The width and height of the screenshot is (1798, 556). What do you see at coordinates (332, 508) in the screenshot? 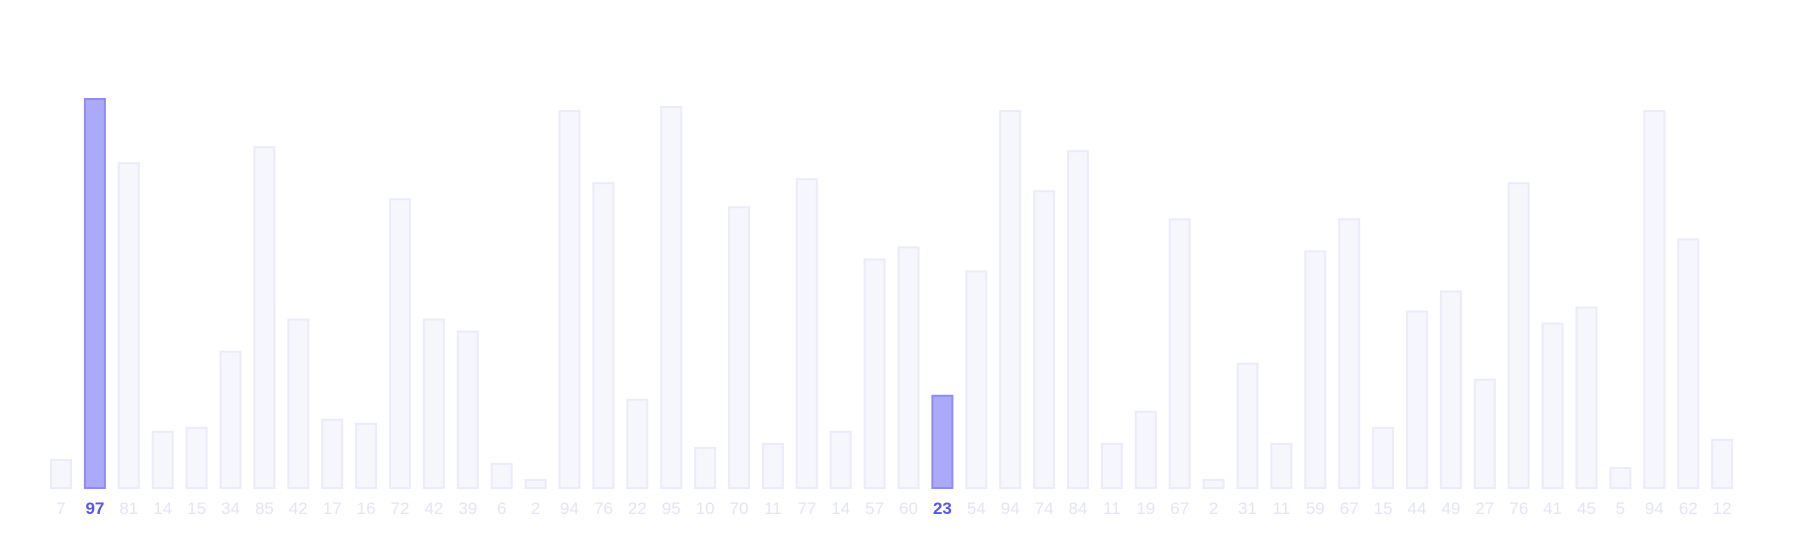
I see `bar-value-label: 17` at bounding box center [332, 508].